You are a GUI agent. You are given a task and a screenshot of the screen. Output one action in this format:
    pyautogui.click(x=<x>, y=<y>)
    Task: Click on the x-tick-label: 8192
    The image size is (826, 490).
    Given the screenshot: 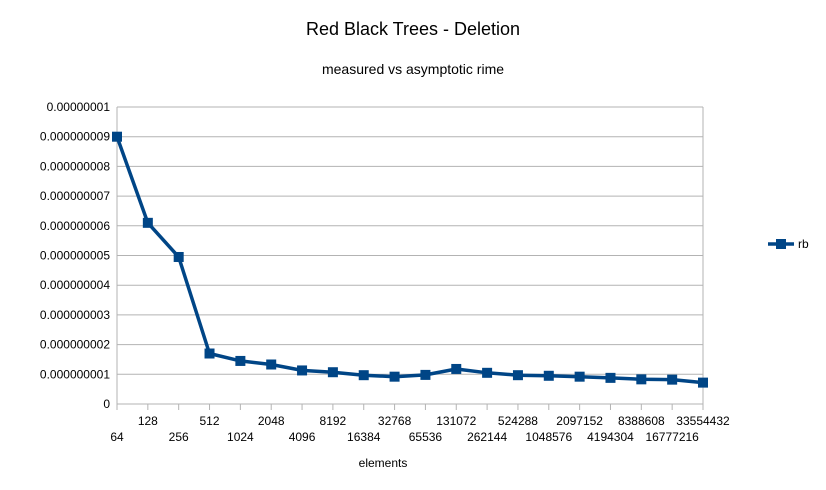 What is the action you would take?
    pyautogui.click(x=333, y=421)
    